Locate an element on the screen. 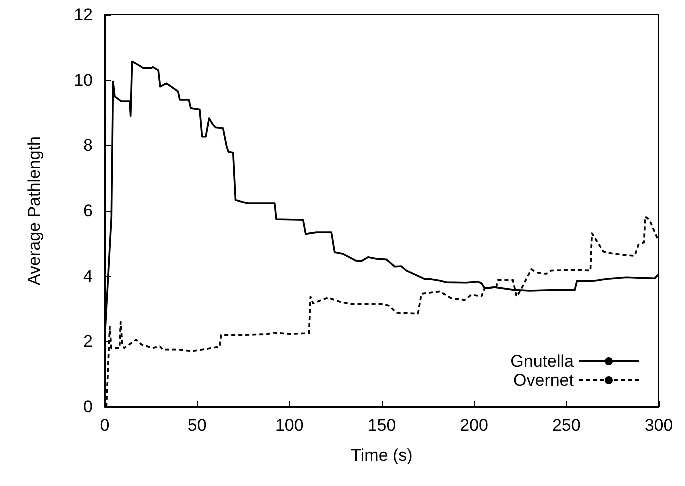  y-tick-label: 12 is located at coordinates (83, 15).